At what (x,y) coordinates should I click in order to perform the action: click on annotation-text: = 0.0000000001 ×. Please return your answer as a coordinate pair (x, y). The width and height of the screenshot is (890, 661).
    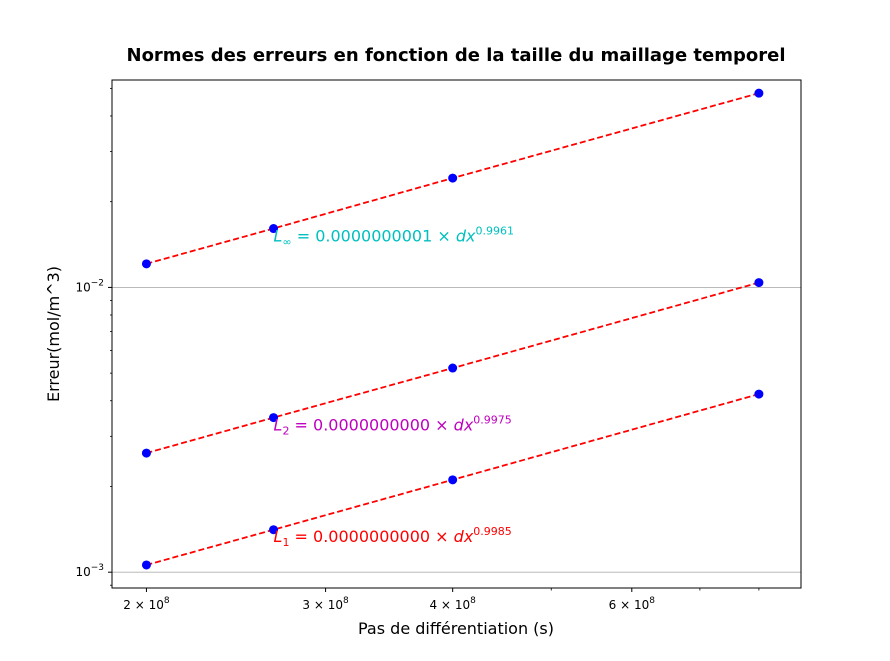
    Looking at the image, I should click on (374, 236).